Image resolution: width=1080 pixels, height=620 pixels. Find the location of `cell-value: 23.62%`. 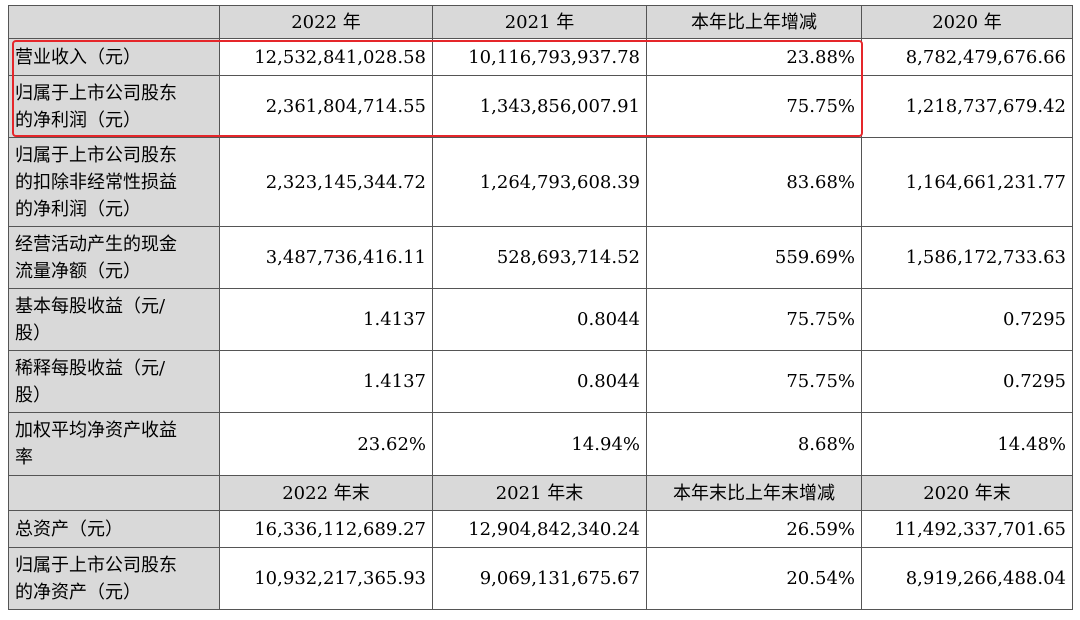

cell-value: 23.62% is located at coordinates (326, 444).